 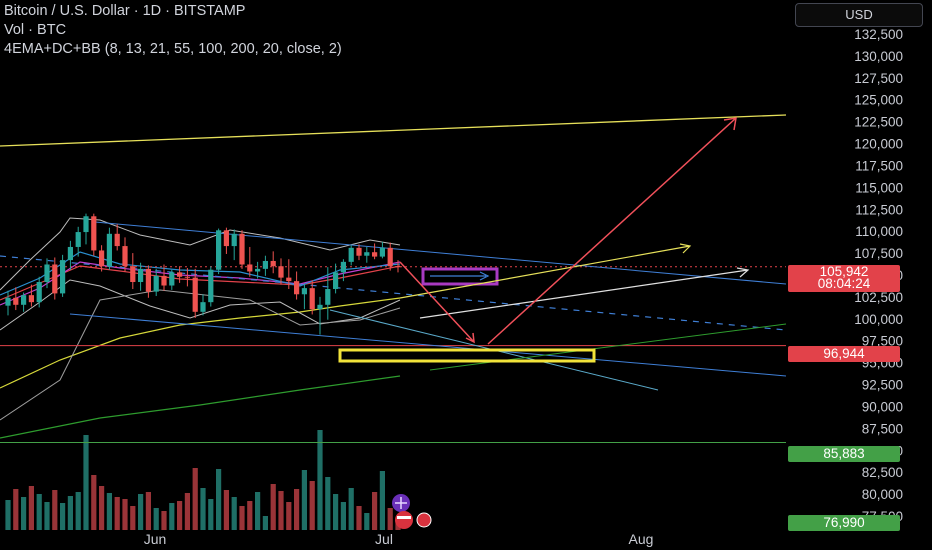 I want to click on price-tick-label: 80,000, so click(x=882, y=494).